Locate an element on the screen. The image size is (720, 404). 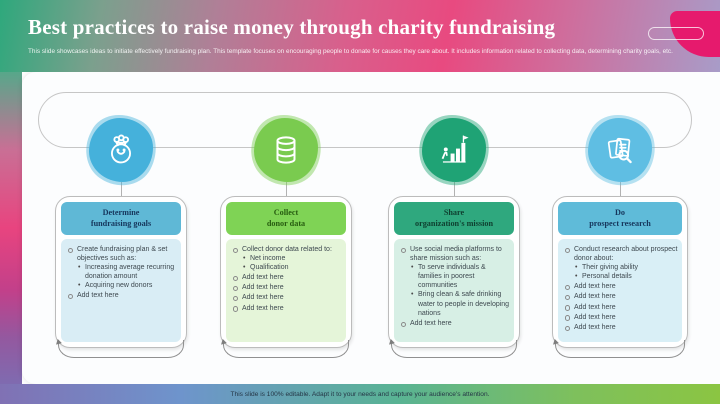
sub-bullet-item: Their giving ability is located at coordinates (626, 267).